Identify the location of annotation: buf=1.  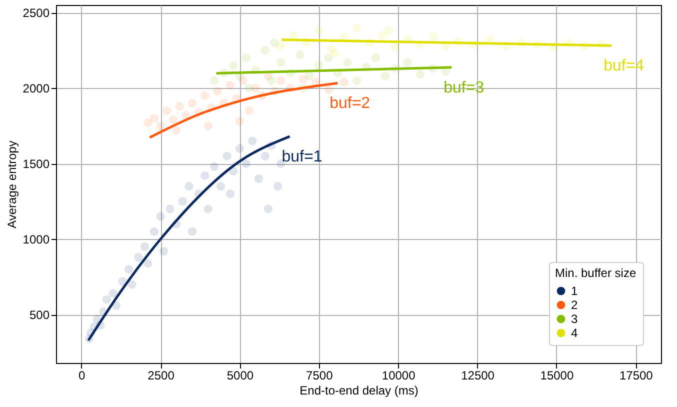
(302, 157).